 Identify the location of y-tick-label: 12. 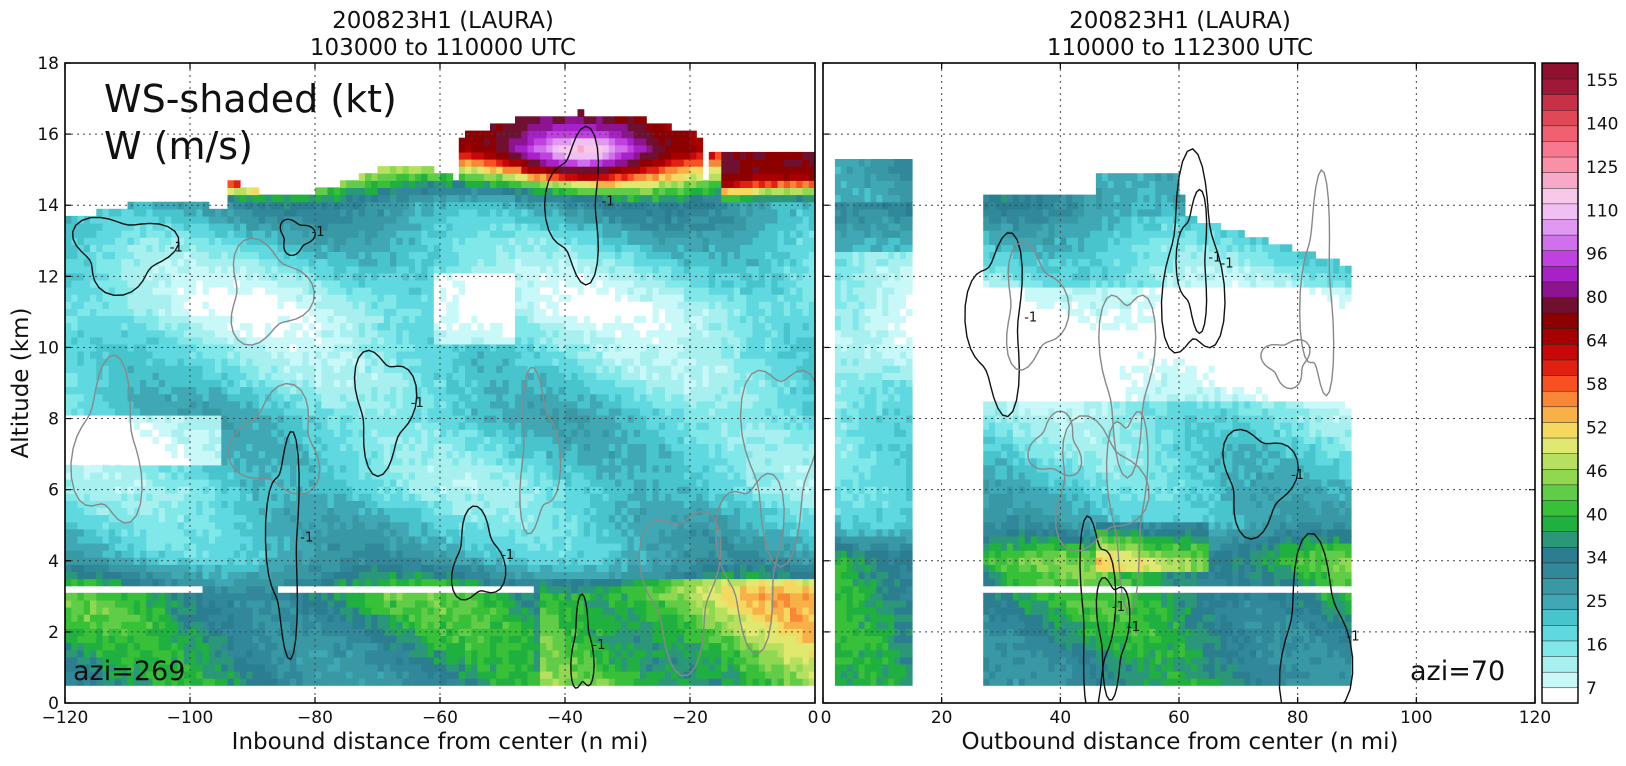
(48, 277).